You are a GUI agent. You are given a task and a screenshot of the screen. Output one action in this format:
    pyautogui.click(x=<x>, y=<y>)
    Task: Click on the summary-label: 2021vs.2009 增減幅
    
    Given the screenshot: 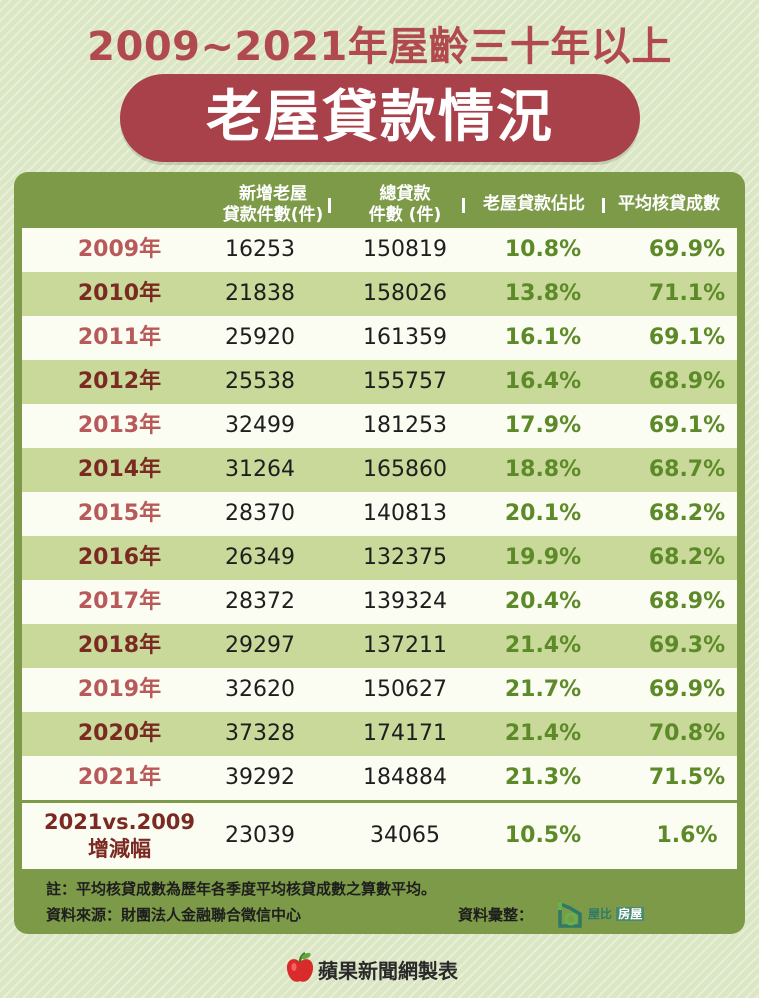 What is the action you would take?
    pyautogui.click(x=119, y=836)
    